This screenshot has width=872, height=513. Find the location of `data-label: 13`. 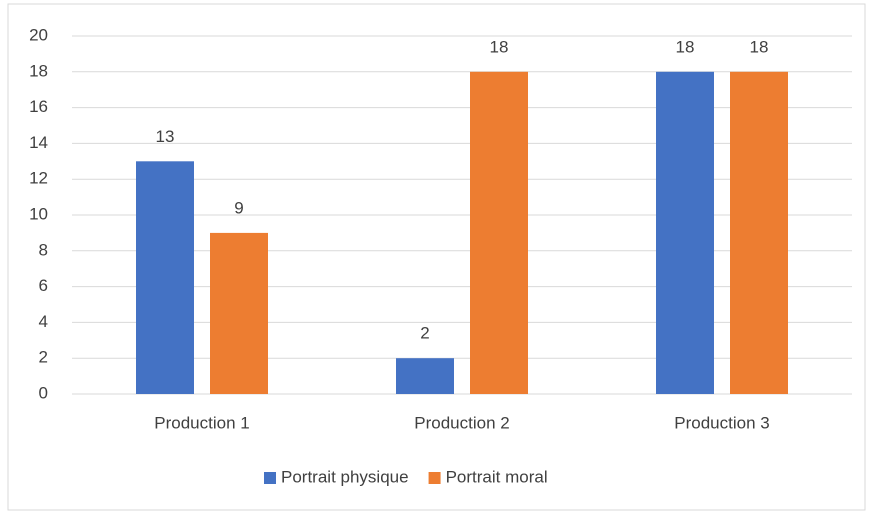

data-label: 13 is located at coordinates (165, 136).